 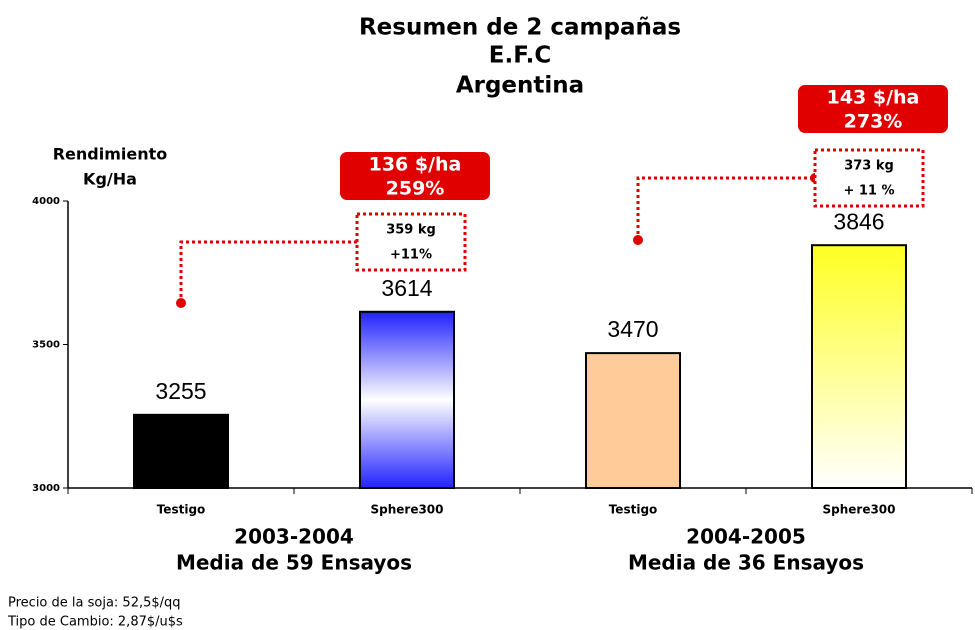 I want to click on group-label: 2004-2005, so click(x=746, y=537).